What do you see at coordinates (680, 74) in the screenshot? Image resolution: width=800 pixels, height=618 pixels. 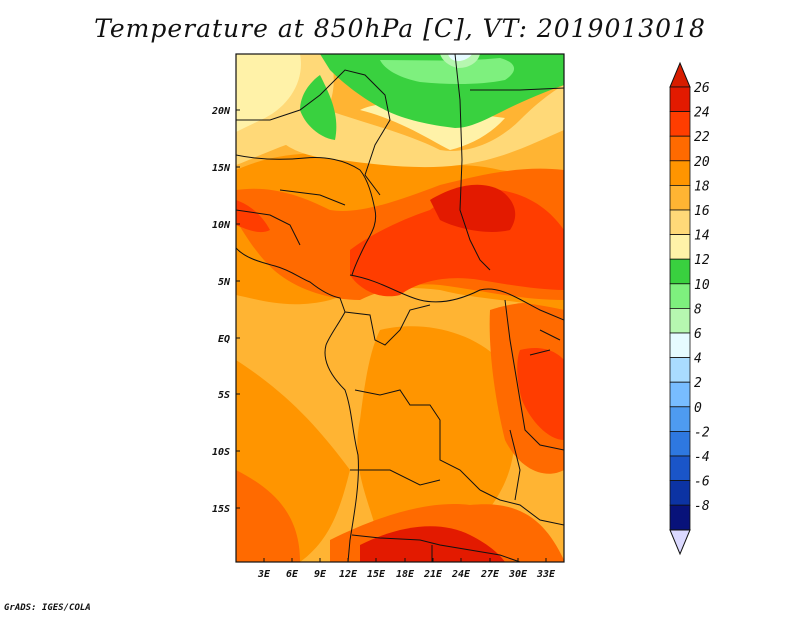 I see `colorbar-top-arrow` at bounding box center [680, 74].